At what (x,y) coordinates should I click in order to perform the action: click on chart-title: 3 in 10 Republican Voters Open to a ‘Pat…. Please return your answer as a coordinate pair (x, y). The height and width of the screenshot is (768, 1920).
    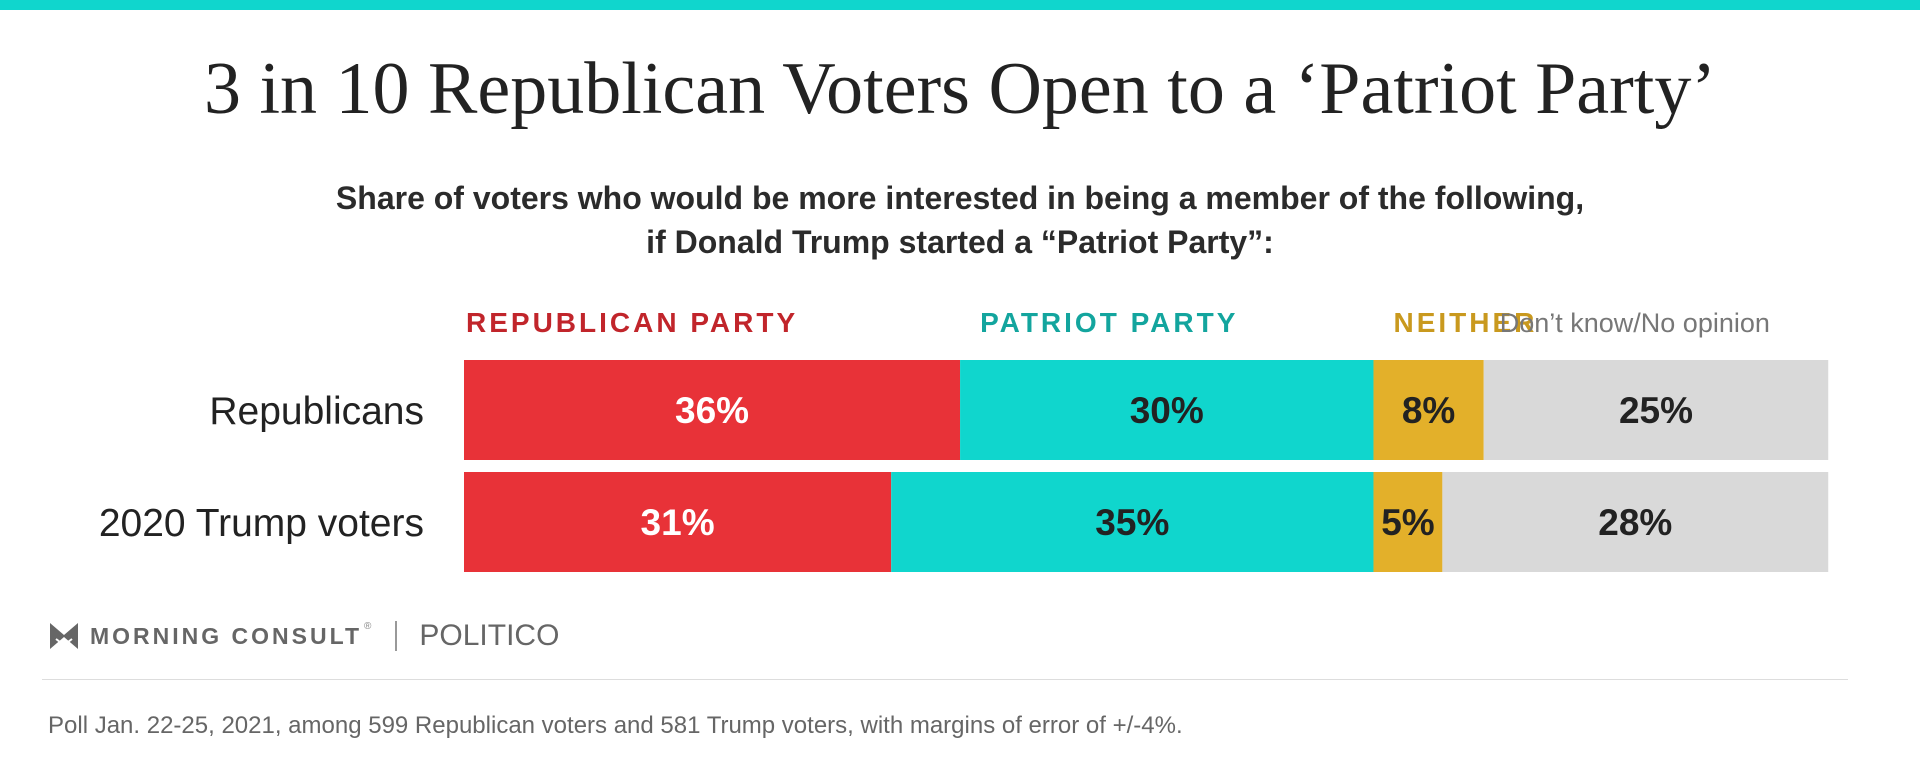
    Looking at the image, I should click on (960, 89).